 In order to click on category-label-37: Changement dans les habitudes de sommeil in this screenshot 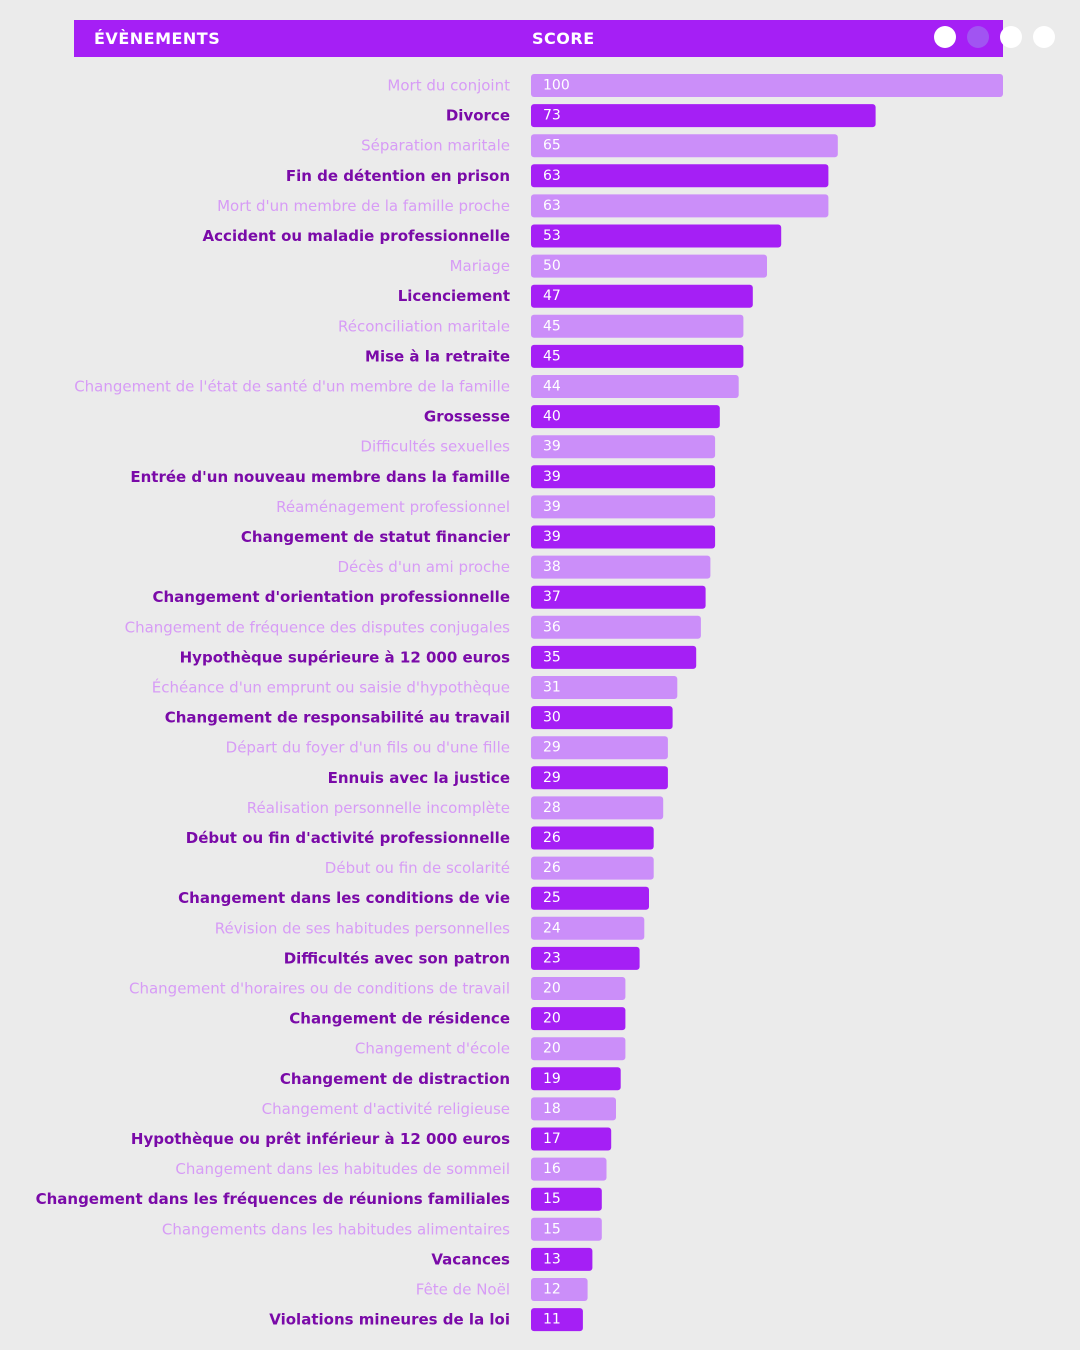, I will do `click(342, 1169)`.